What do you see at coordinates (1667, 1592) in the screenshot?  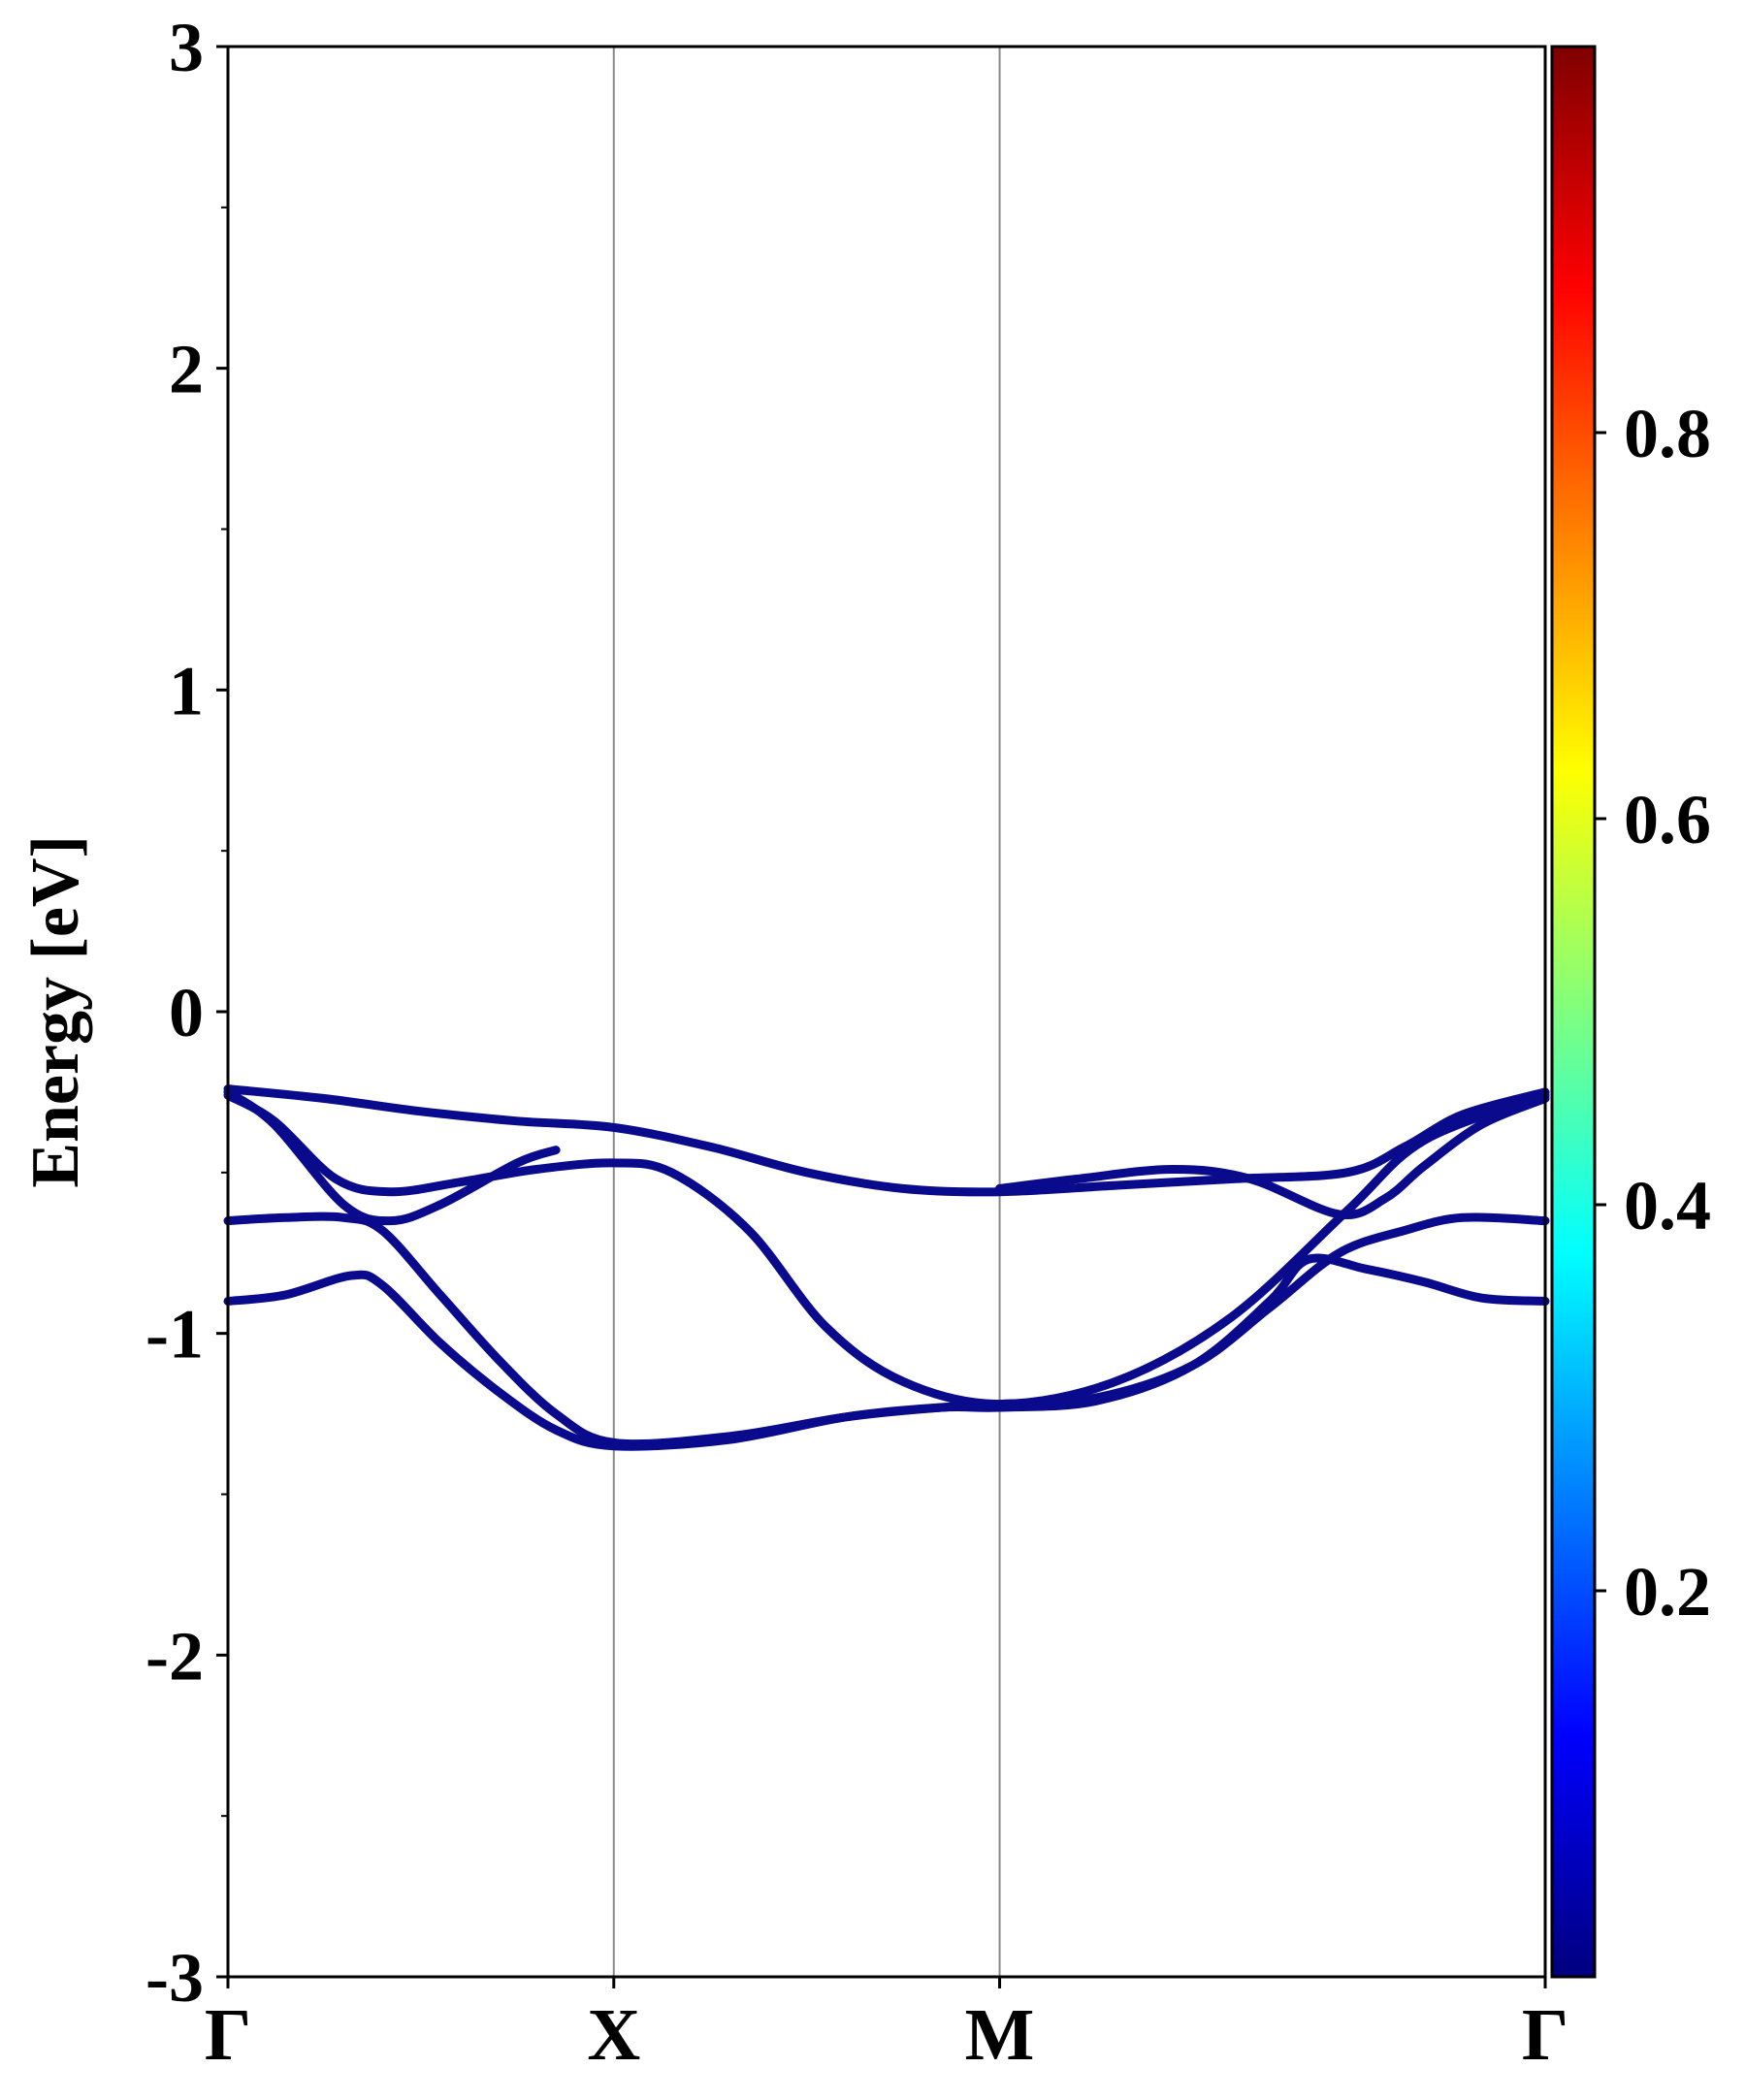 I see `colorbar-tick-label: 0.2` at bounding box center [1667, 1592].